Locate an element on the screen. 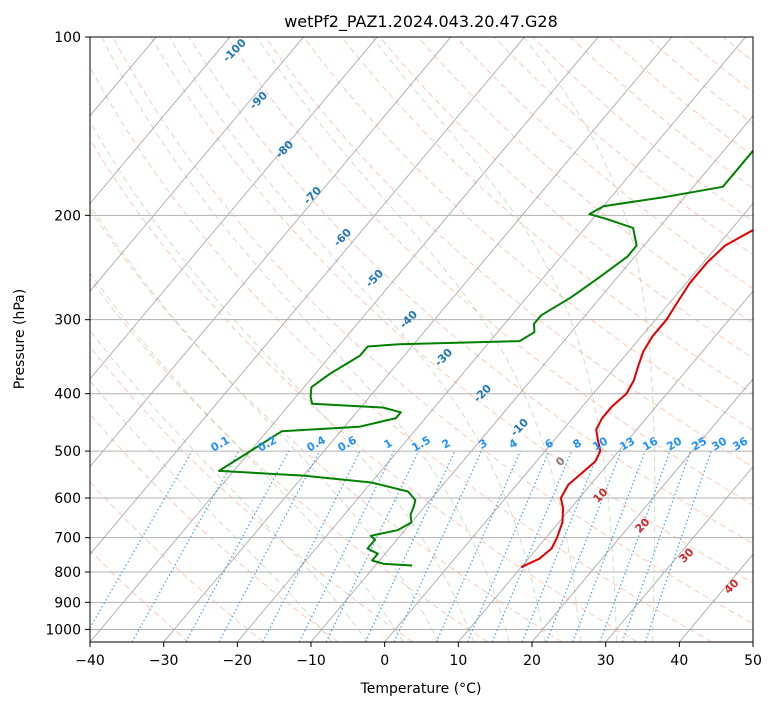  y-tick-label: 600 is located at coordinates (67, 499).